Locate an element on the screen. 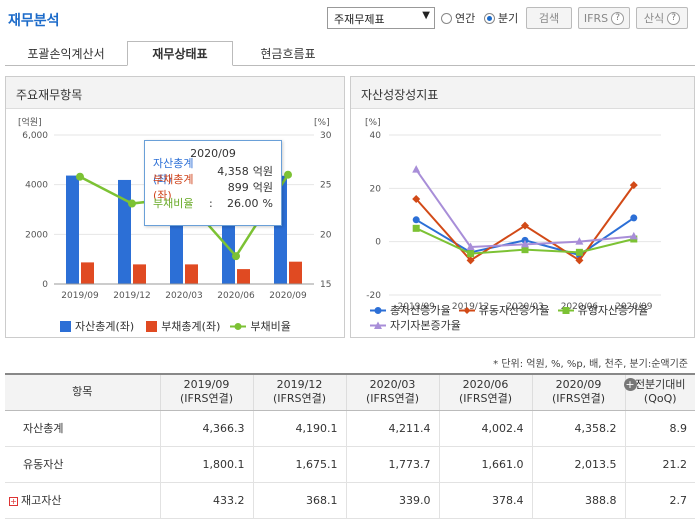  tab-income-statement: 포괄손익계산서 is located at coordinates (66, 53).